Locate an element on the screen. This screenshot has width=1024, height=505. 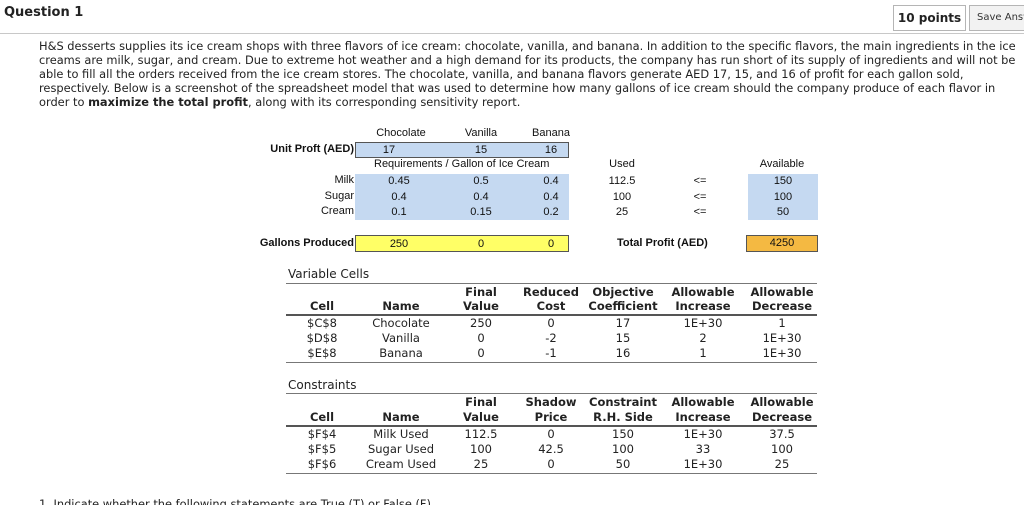
row-name: Milk Used is located at coordinates (401, 434).